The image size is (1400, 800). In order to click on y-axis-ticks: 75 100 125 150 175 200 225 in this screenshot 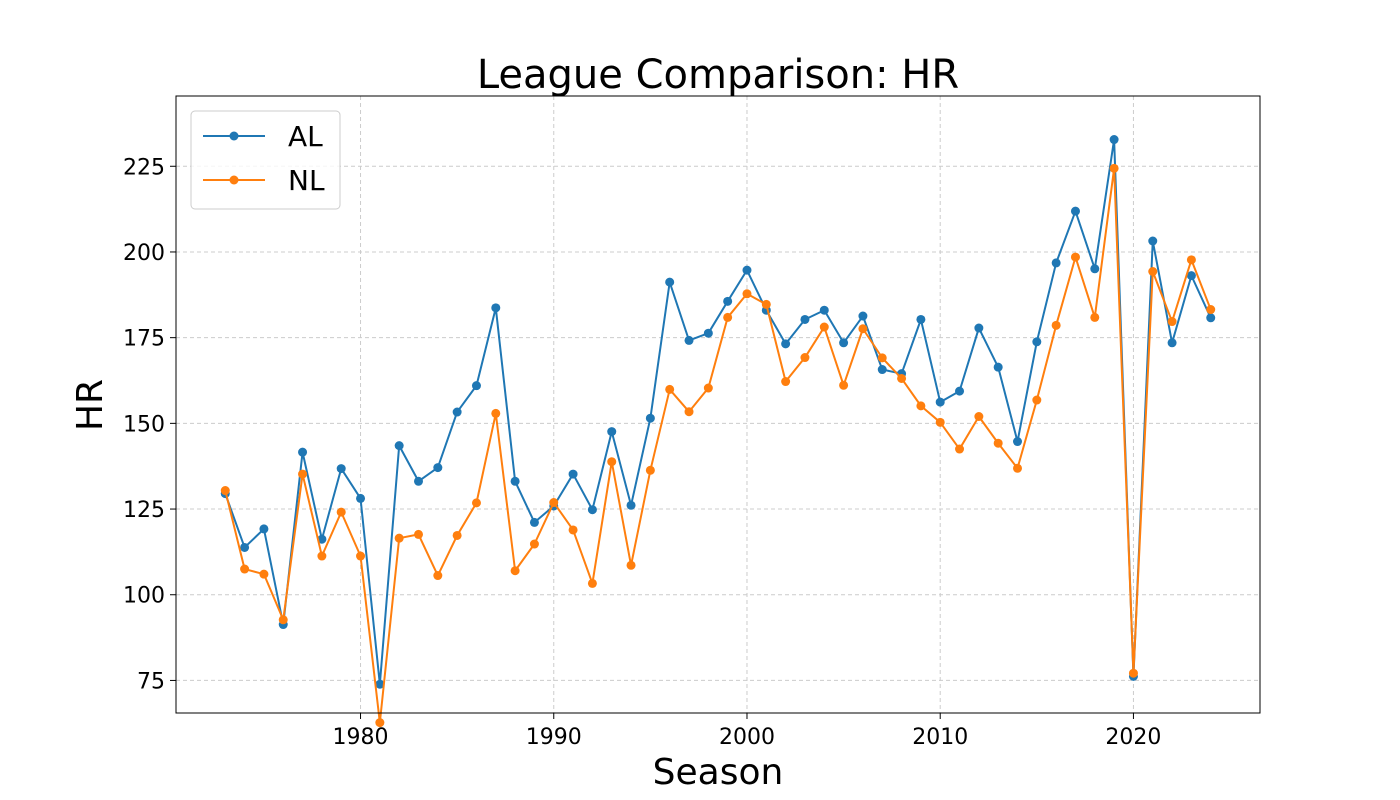, I will do `click(149, 424)`.